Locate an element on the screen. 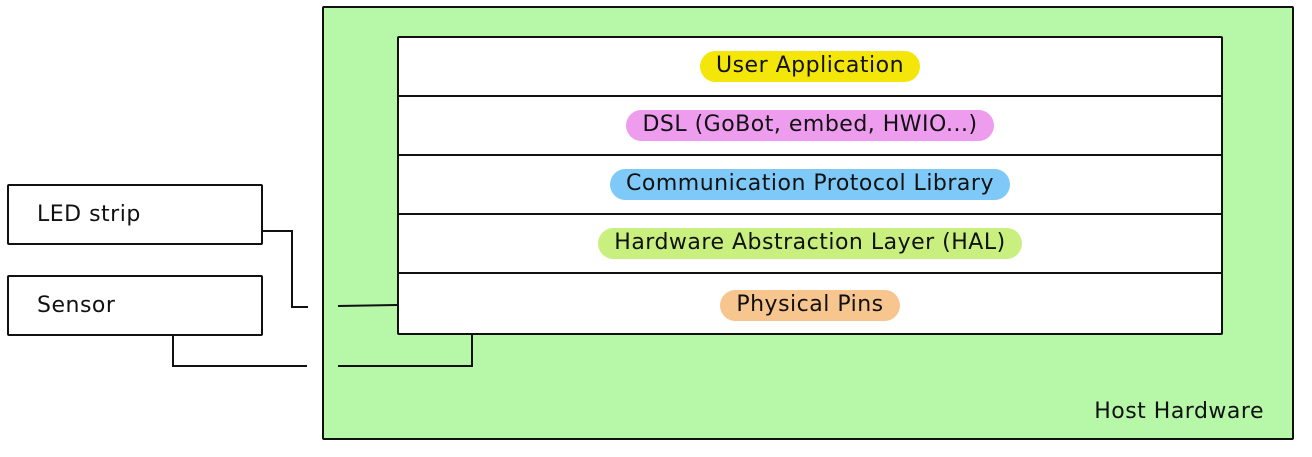 The height and width of the screenshot is (457, 1312). layer-label: Hardware Abstraction Layer (HAL) is located at coordinates (810, 243).